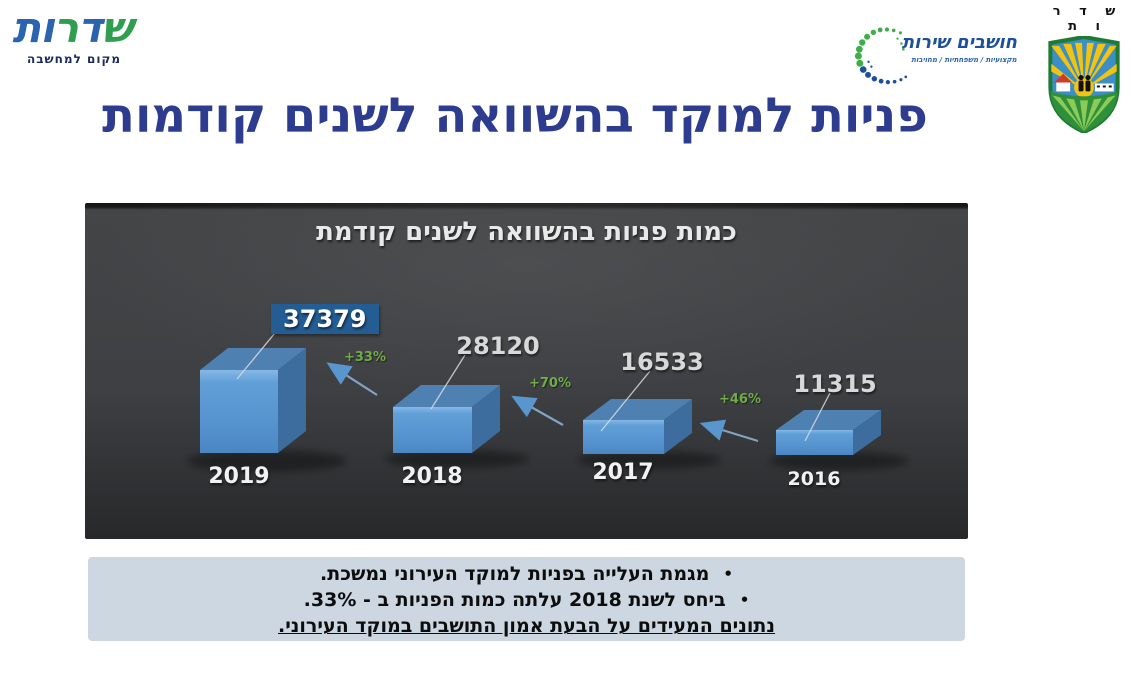  What do you see at coordinates (325, 319) in the screenshot?
I see `value-label-2019: 37379` at bounding box center [325, 319].